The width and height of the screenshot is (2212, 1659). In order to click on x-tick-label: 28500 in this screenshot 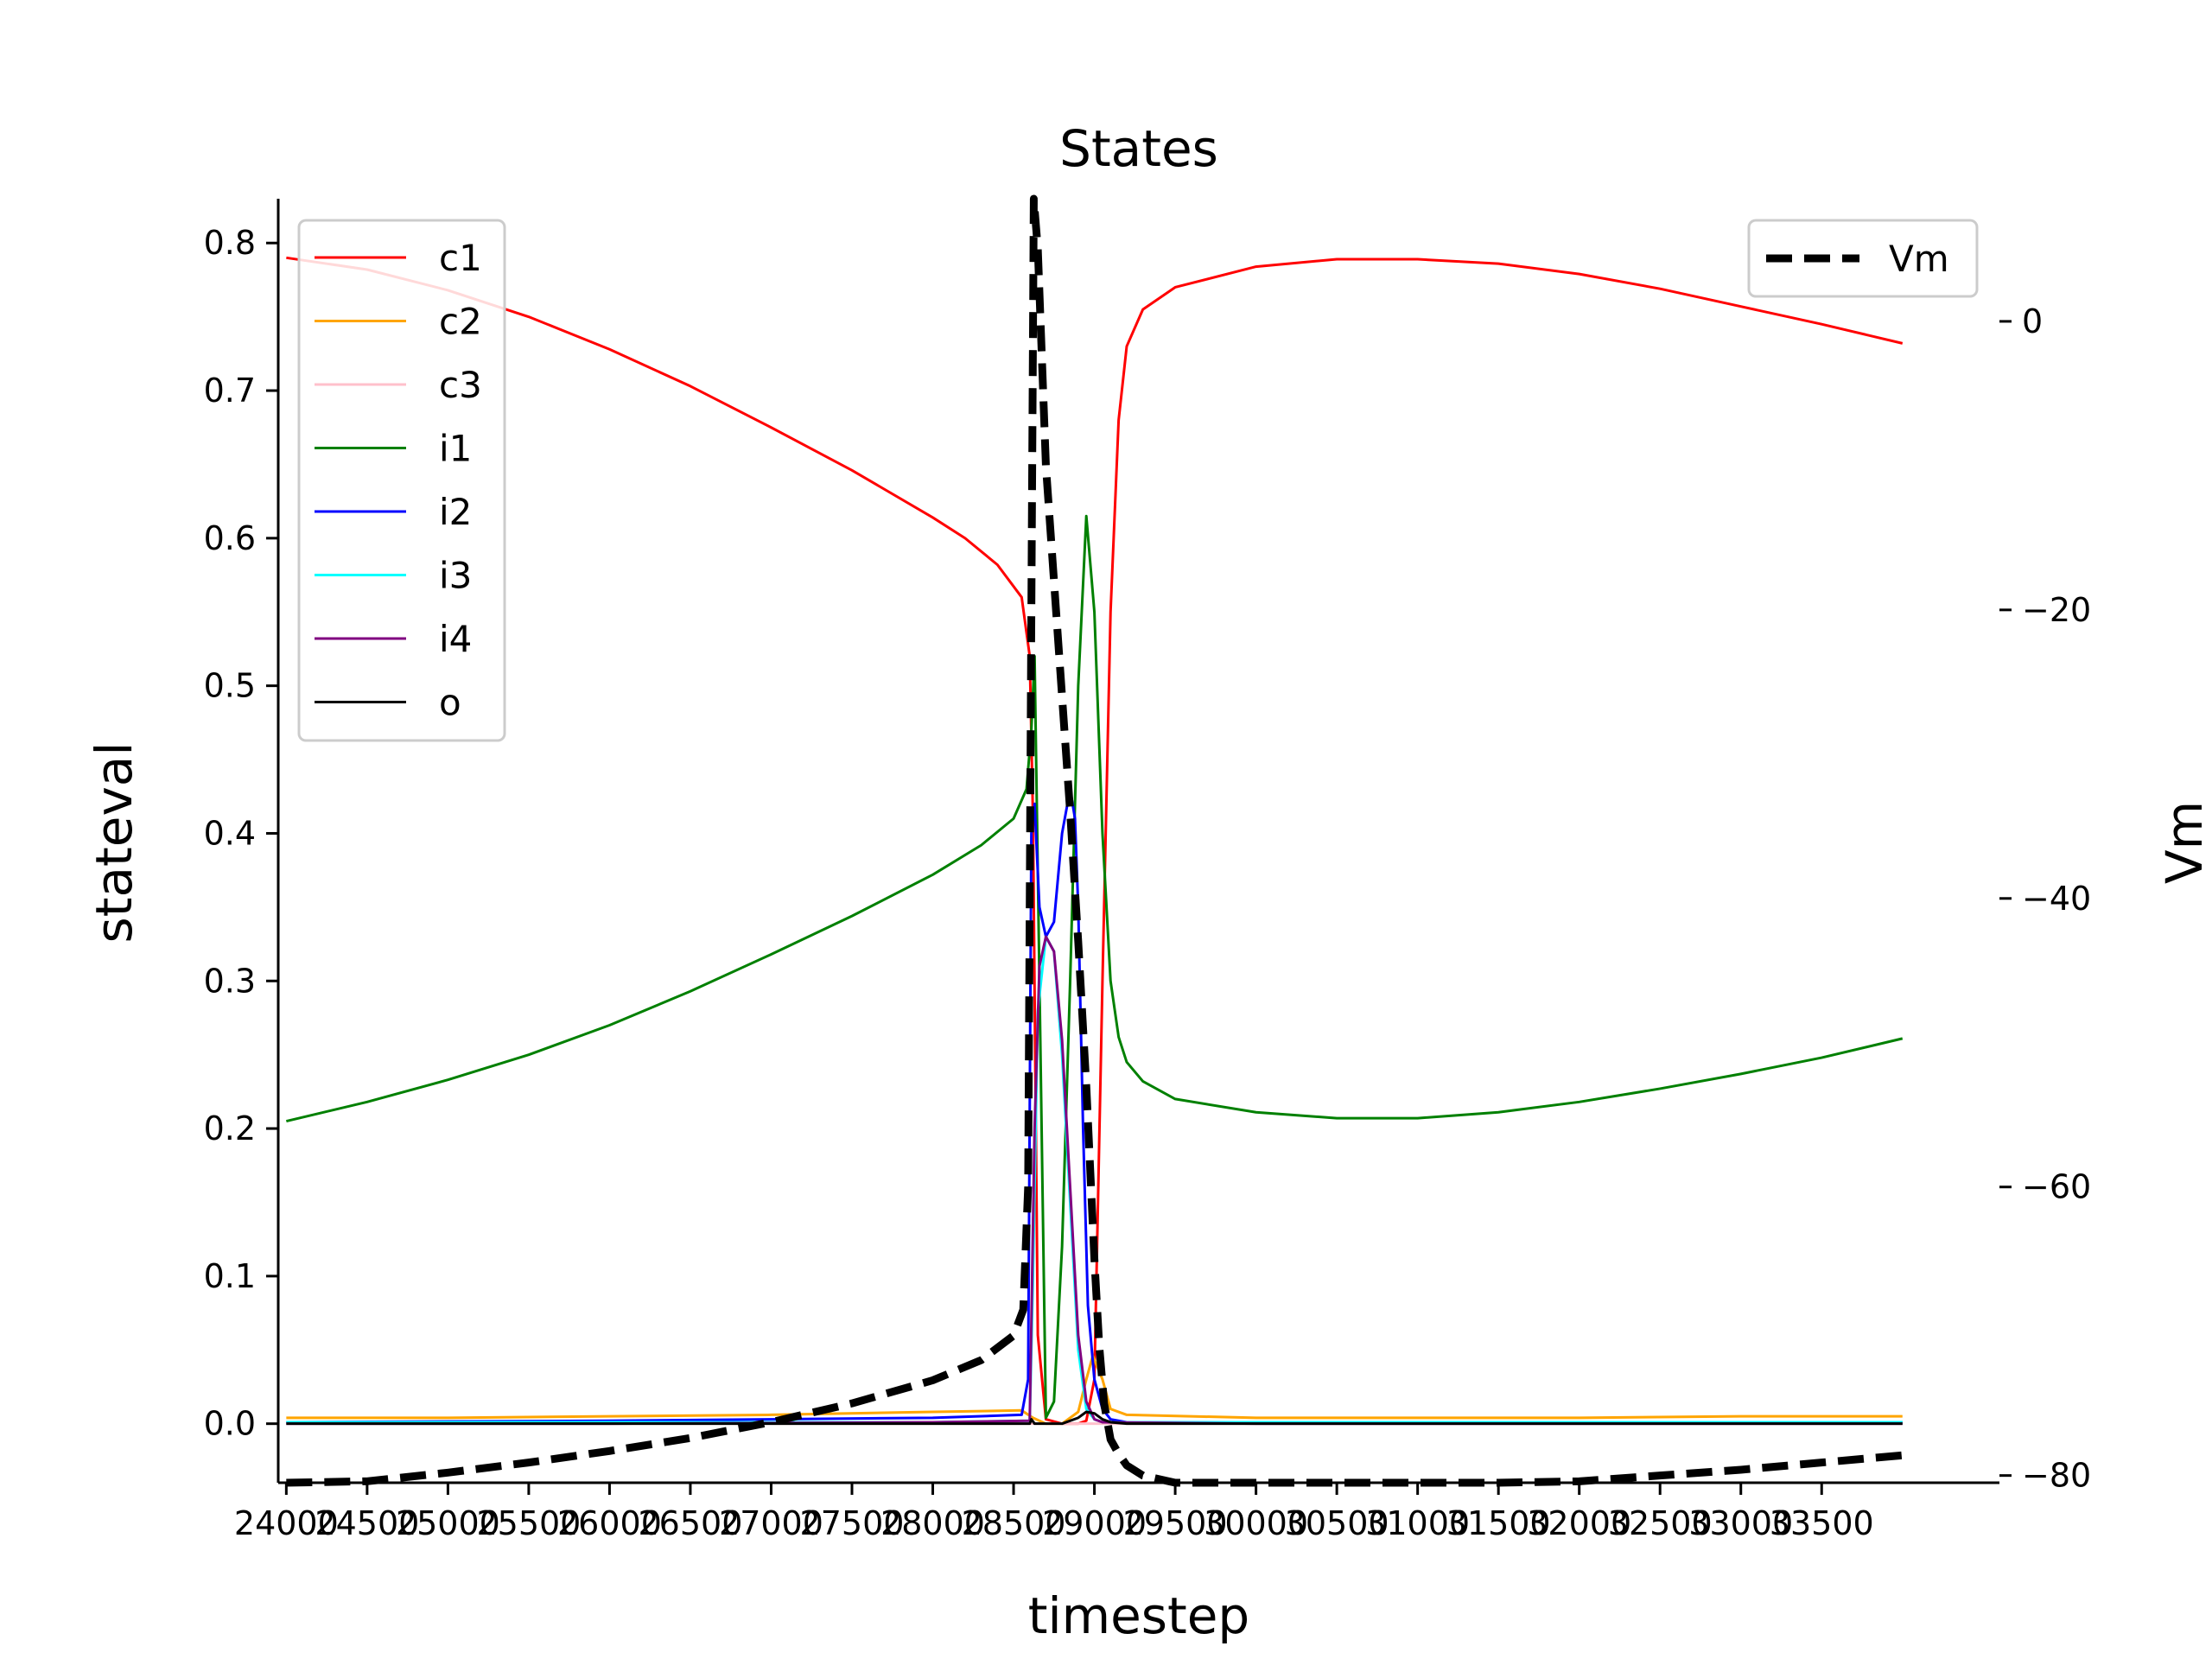, I will do `click(1014, 1523)`.